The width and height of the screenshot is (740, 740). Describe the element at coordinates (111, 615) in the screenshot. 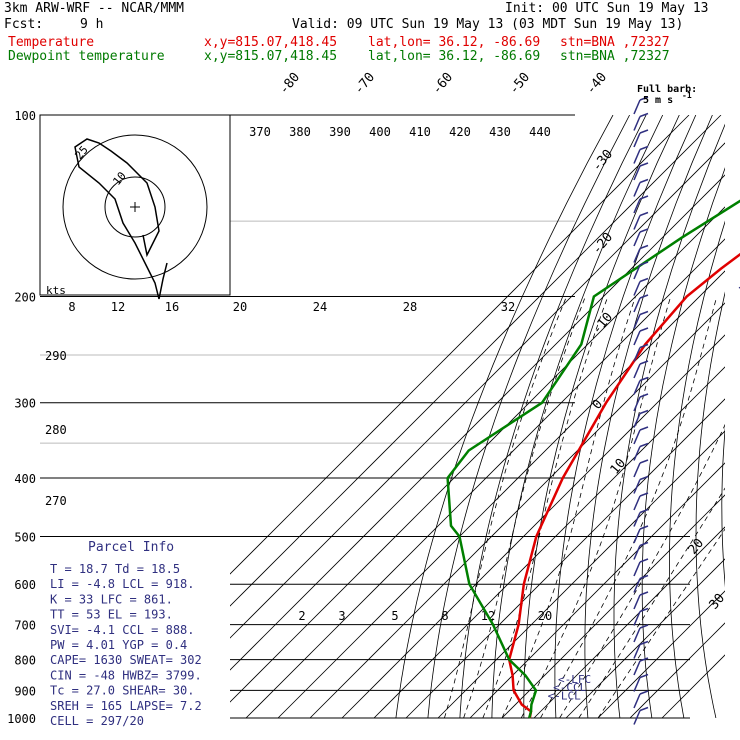

I see `parcel-info-row: TT = 53 EL = 193.` at that location.